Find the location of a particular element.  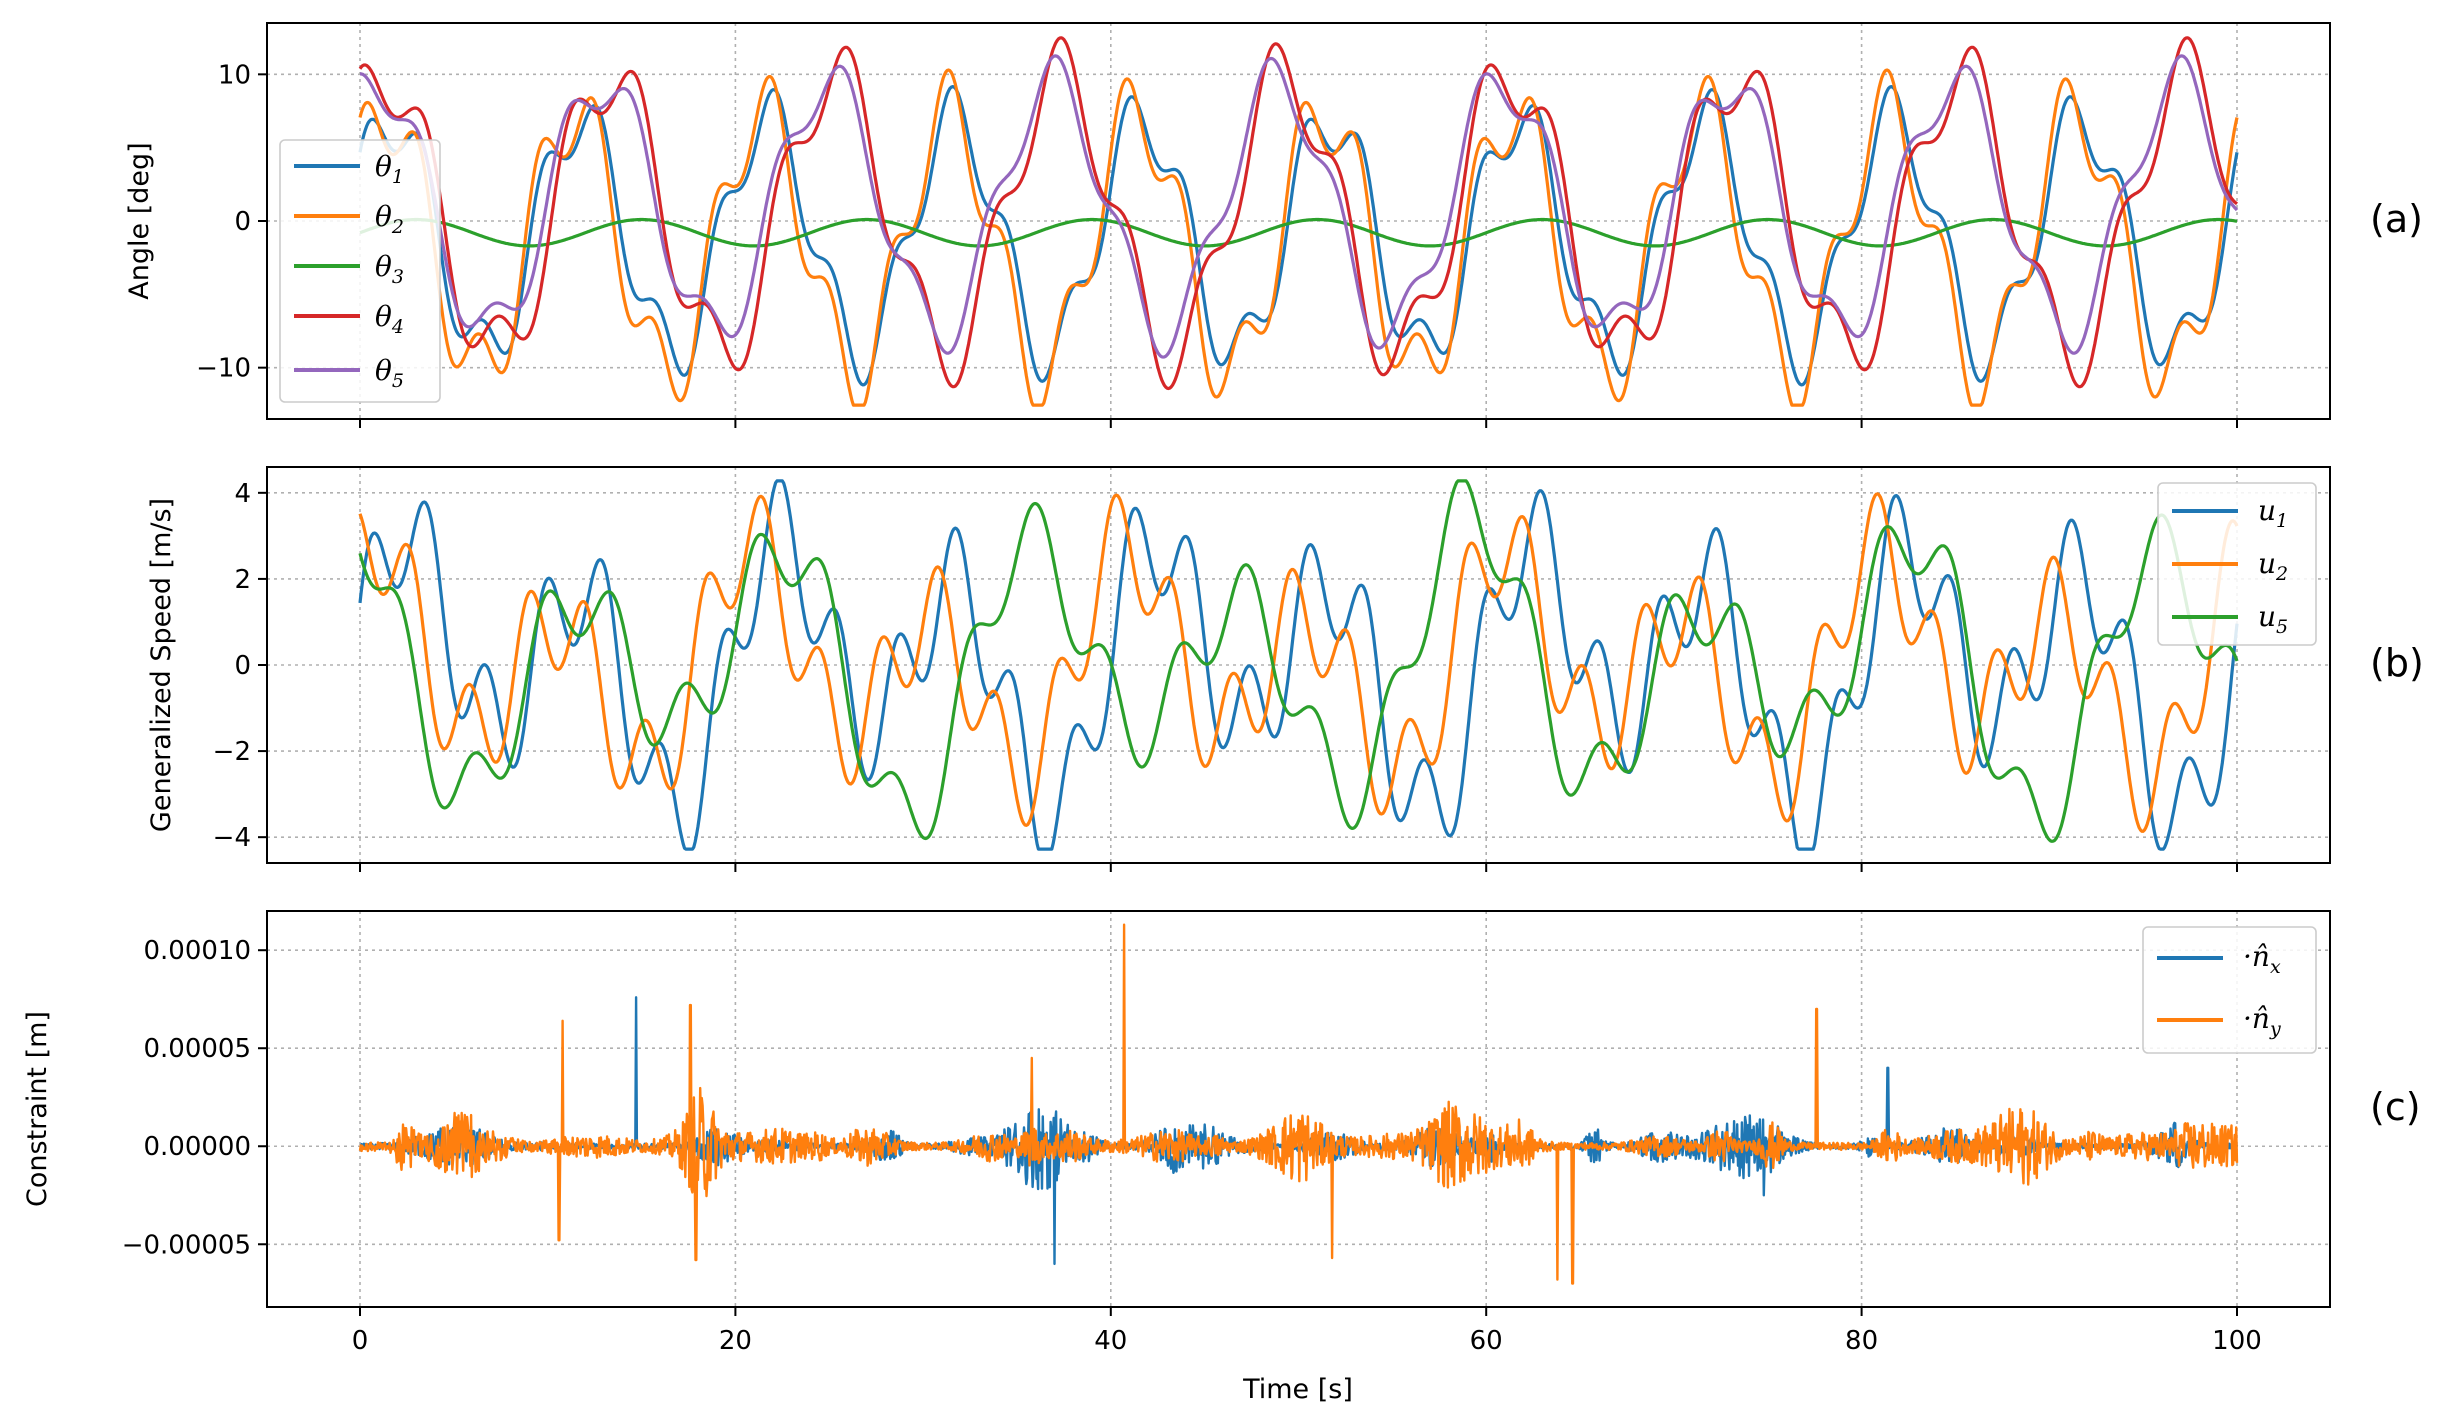

legend-a-label-theta1: θ1 is located at coordinates (389, 169).